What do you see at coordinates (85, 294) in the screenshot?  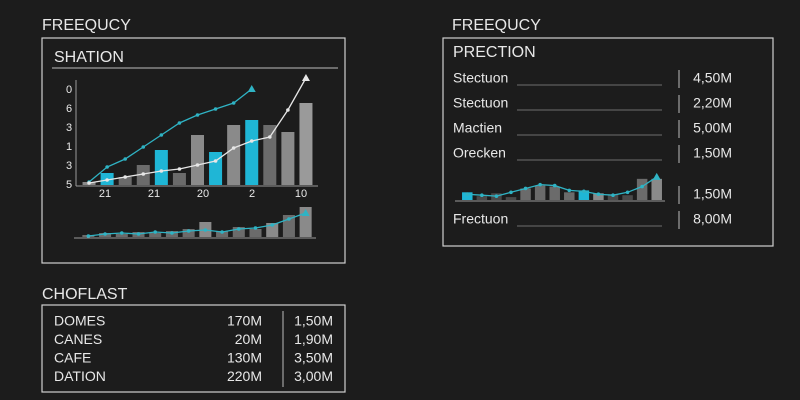 I see `panel-title: CHOFLAST` at bounding box center [85, 294].